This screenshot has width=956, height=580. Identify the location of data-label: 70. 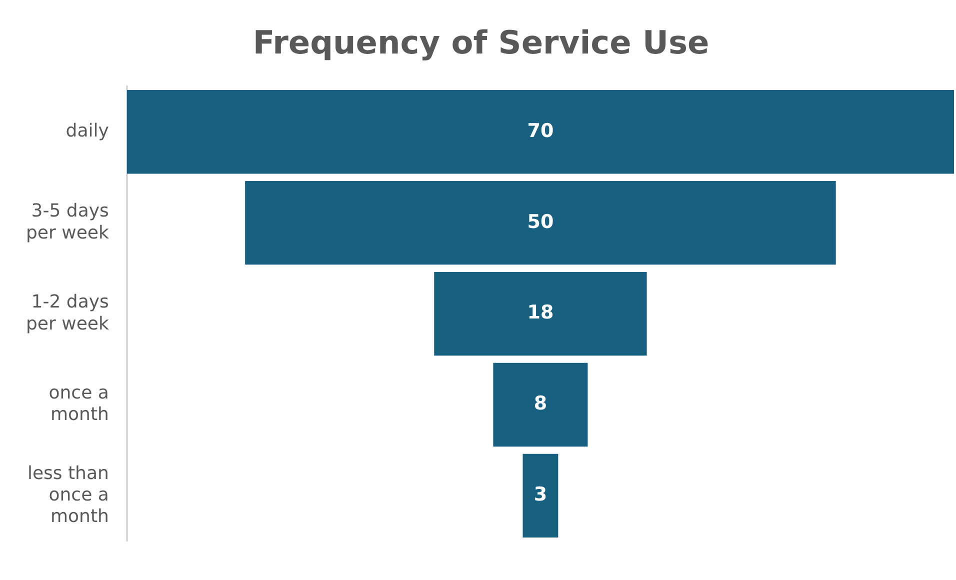
(540, 131).